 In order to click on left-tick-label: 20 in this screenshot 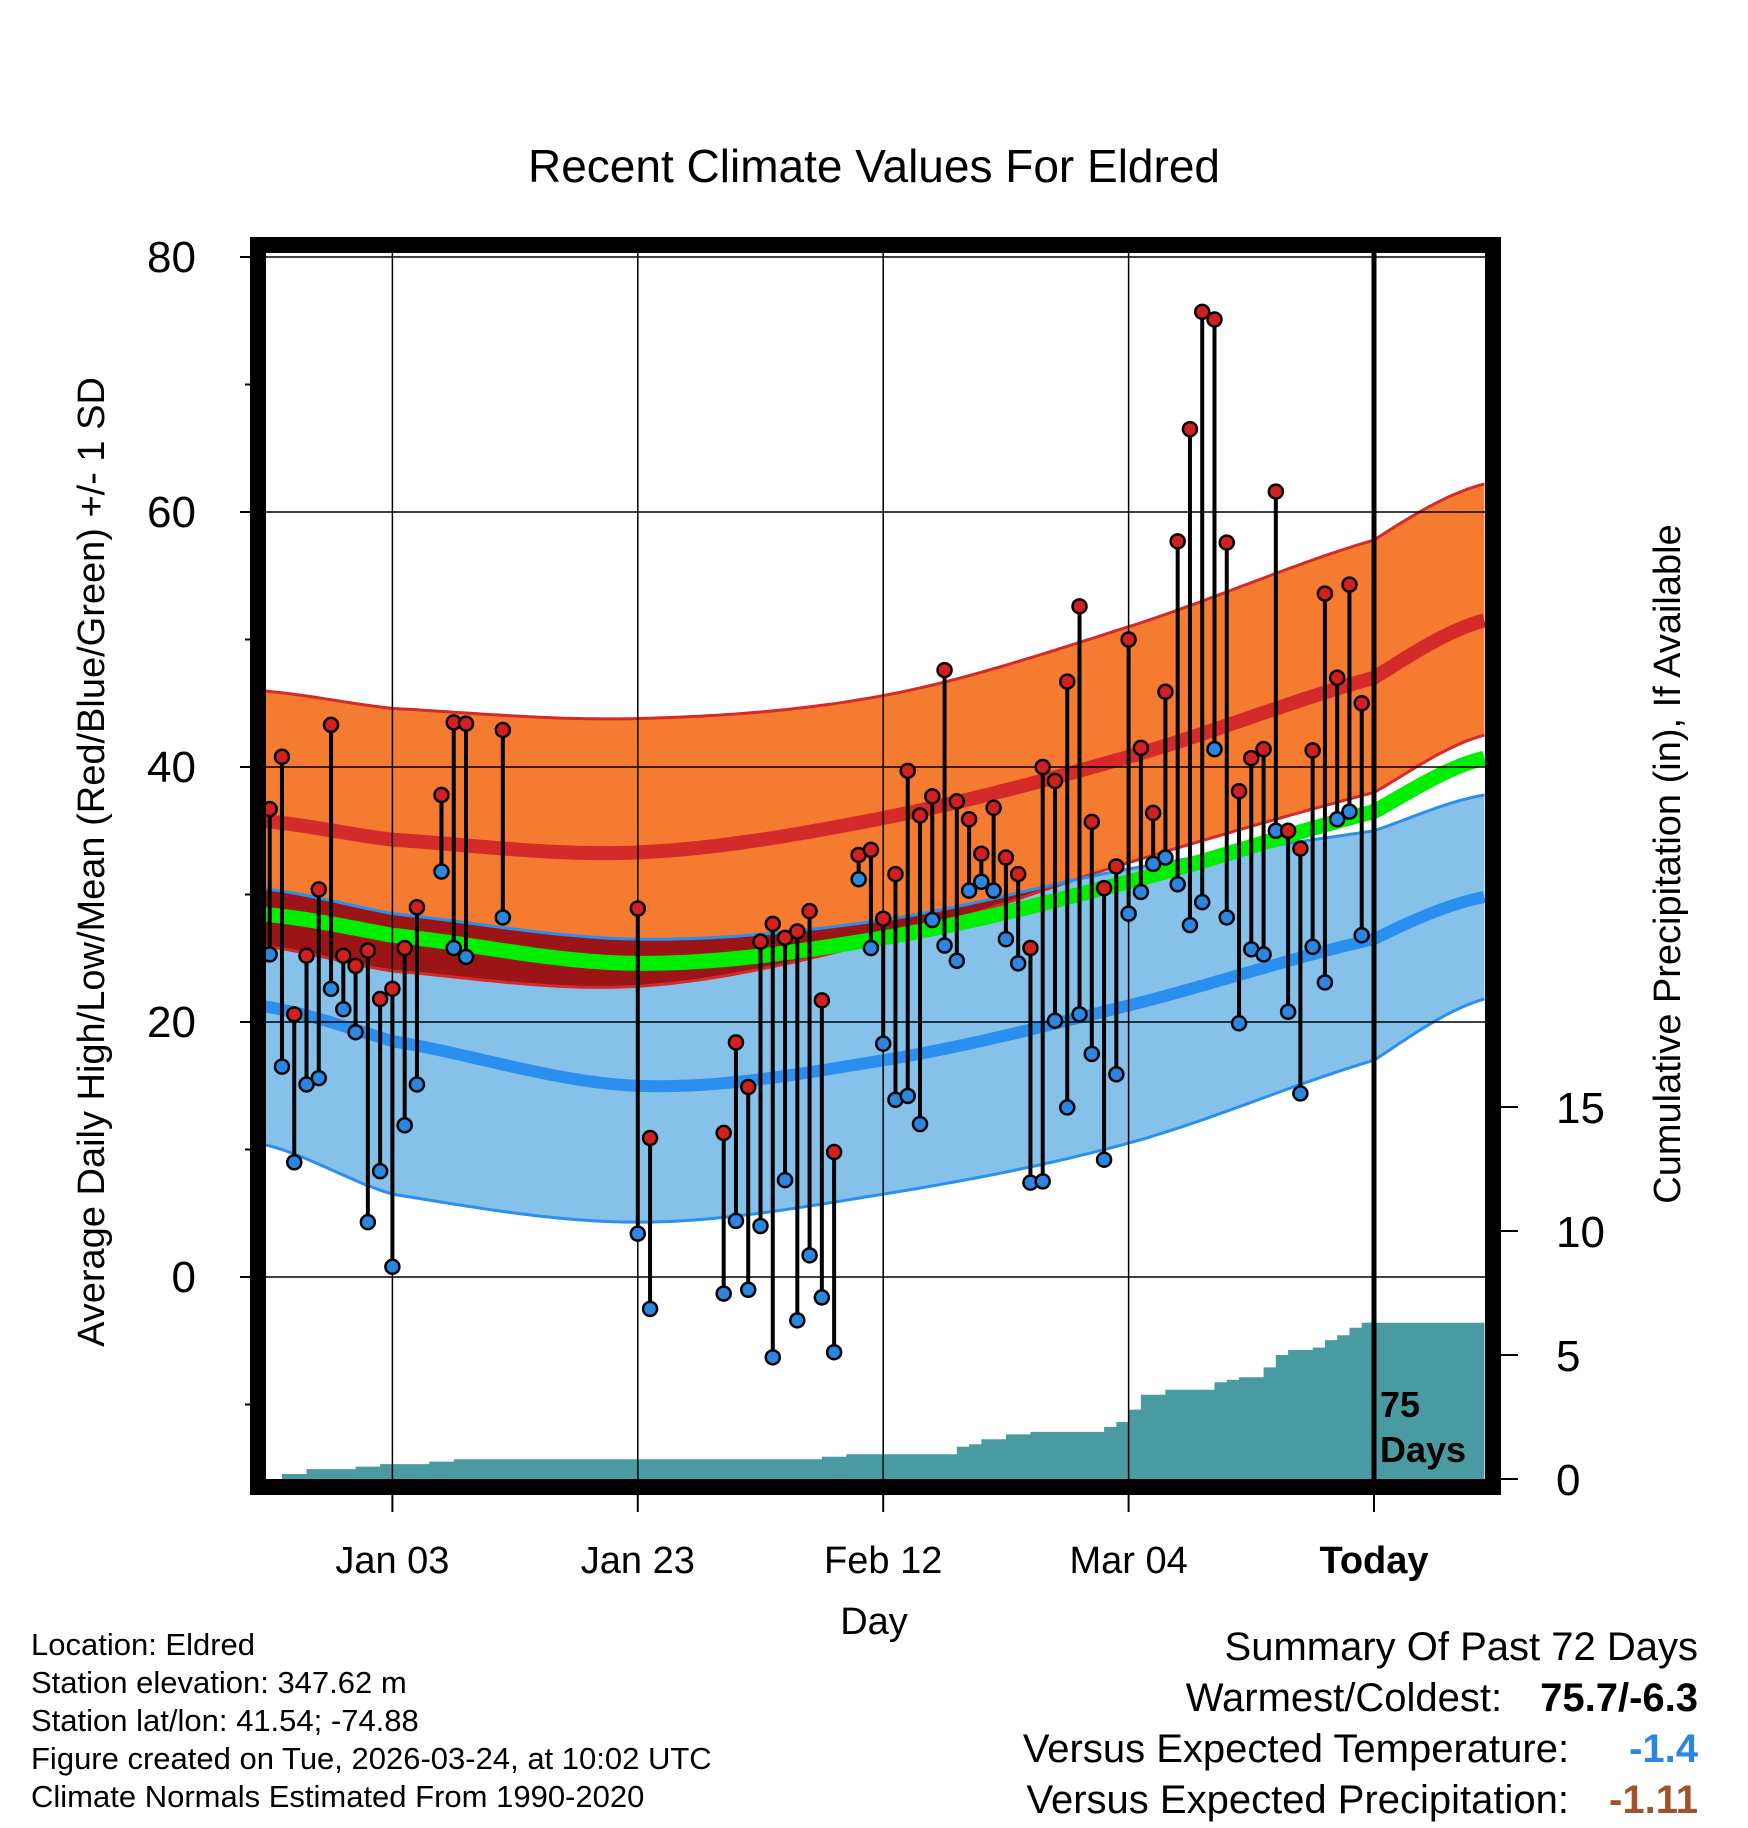, I will do `click(171, 1022)`.